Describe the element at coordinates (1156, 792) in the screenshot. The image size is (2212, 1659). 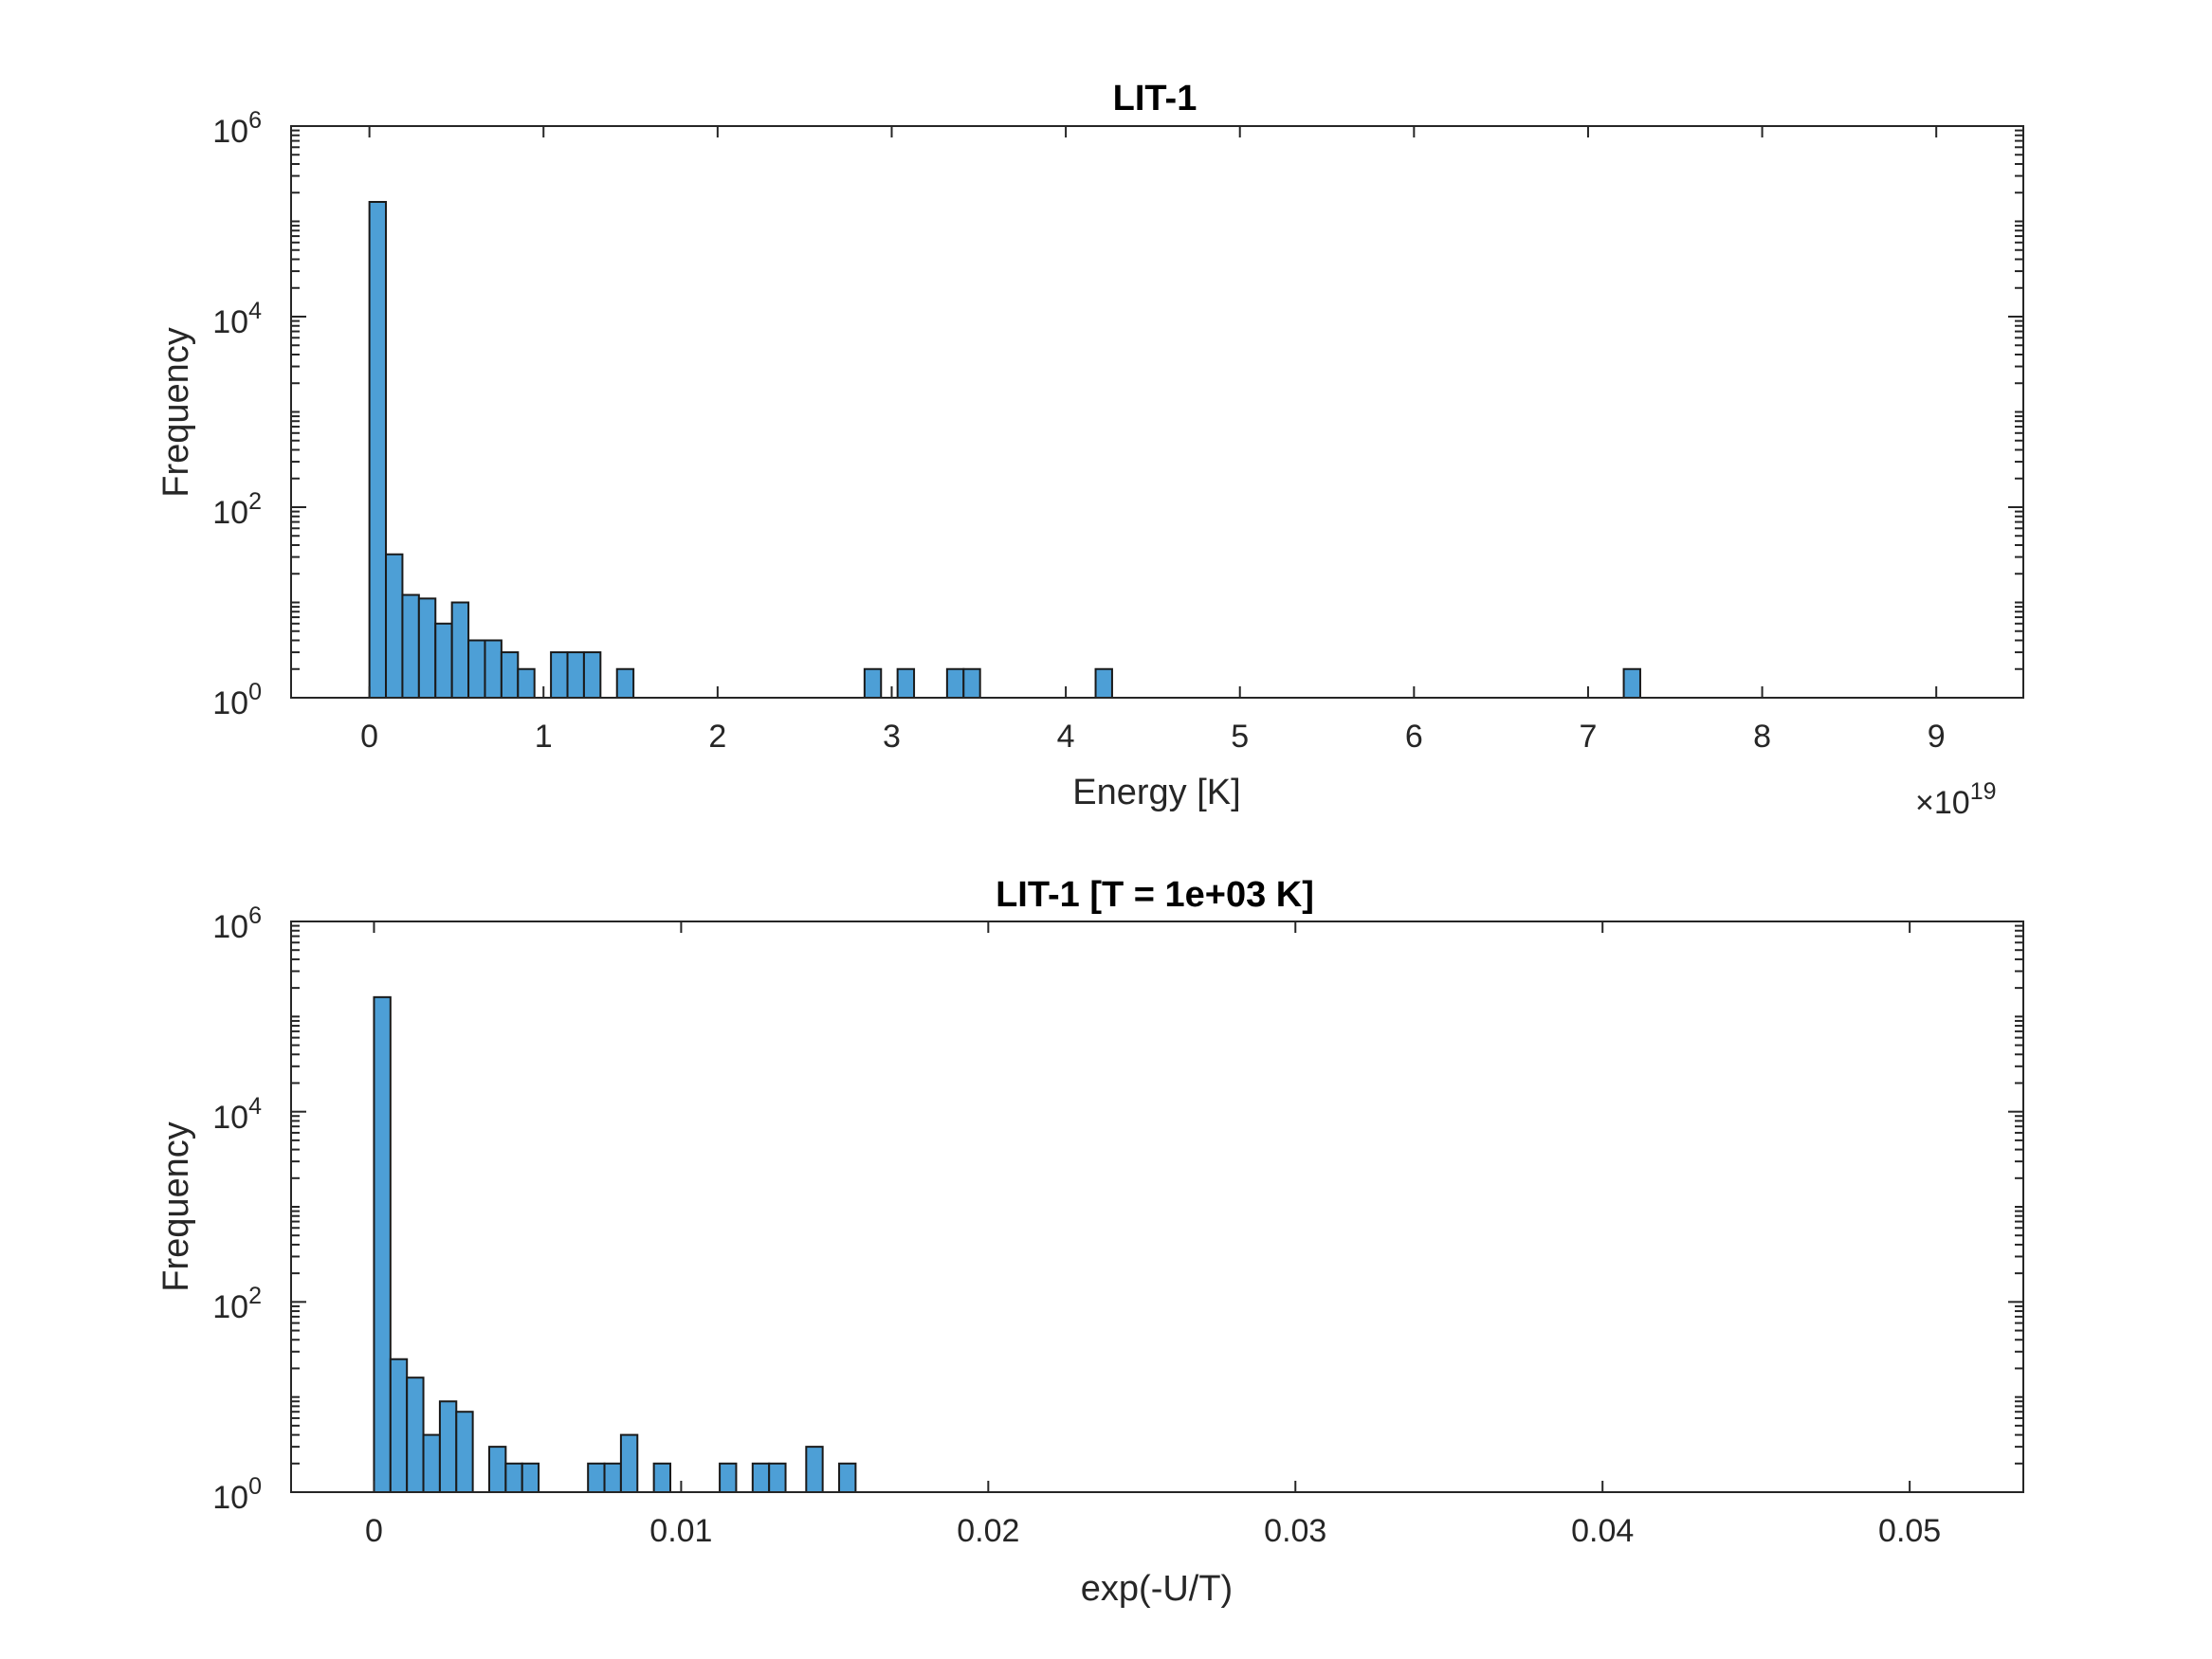
I see `x-axis-label: Energy [K]` at that location.